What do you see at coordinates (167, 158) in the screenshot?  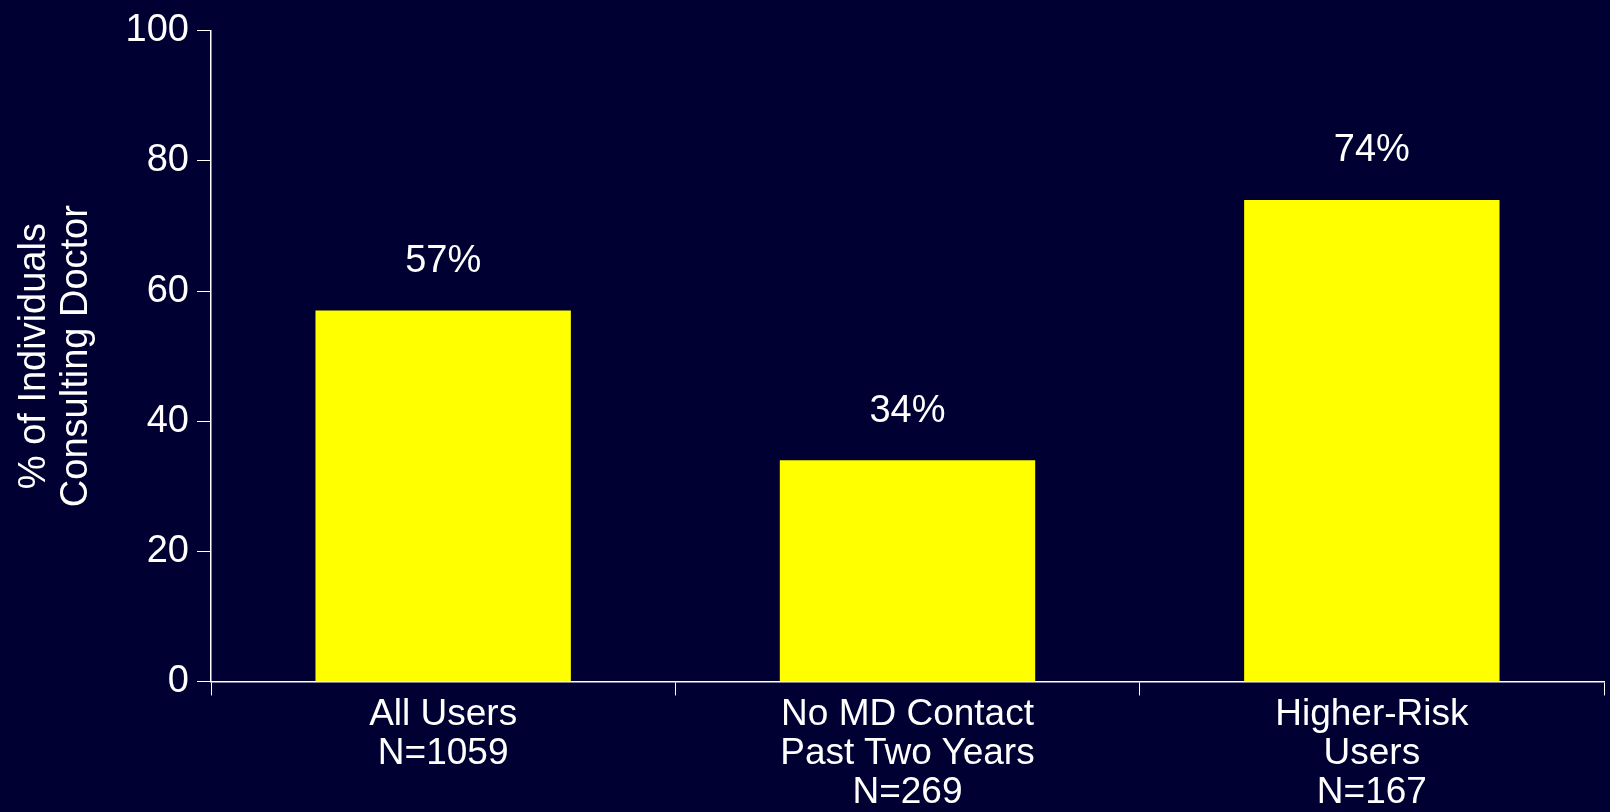 I see `y-tick-label: 80` at bounding box center [167, 158].